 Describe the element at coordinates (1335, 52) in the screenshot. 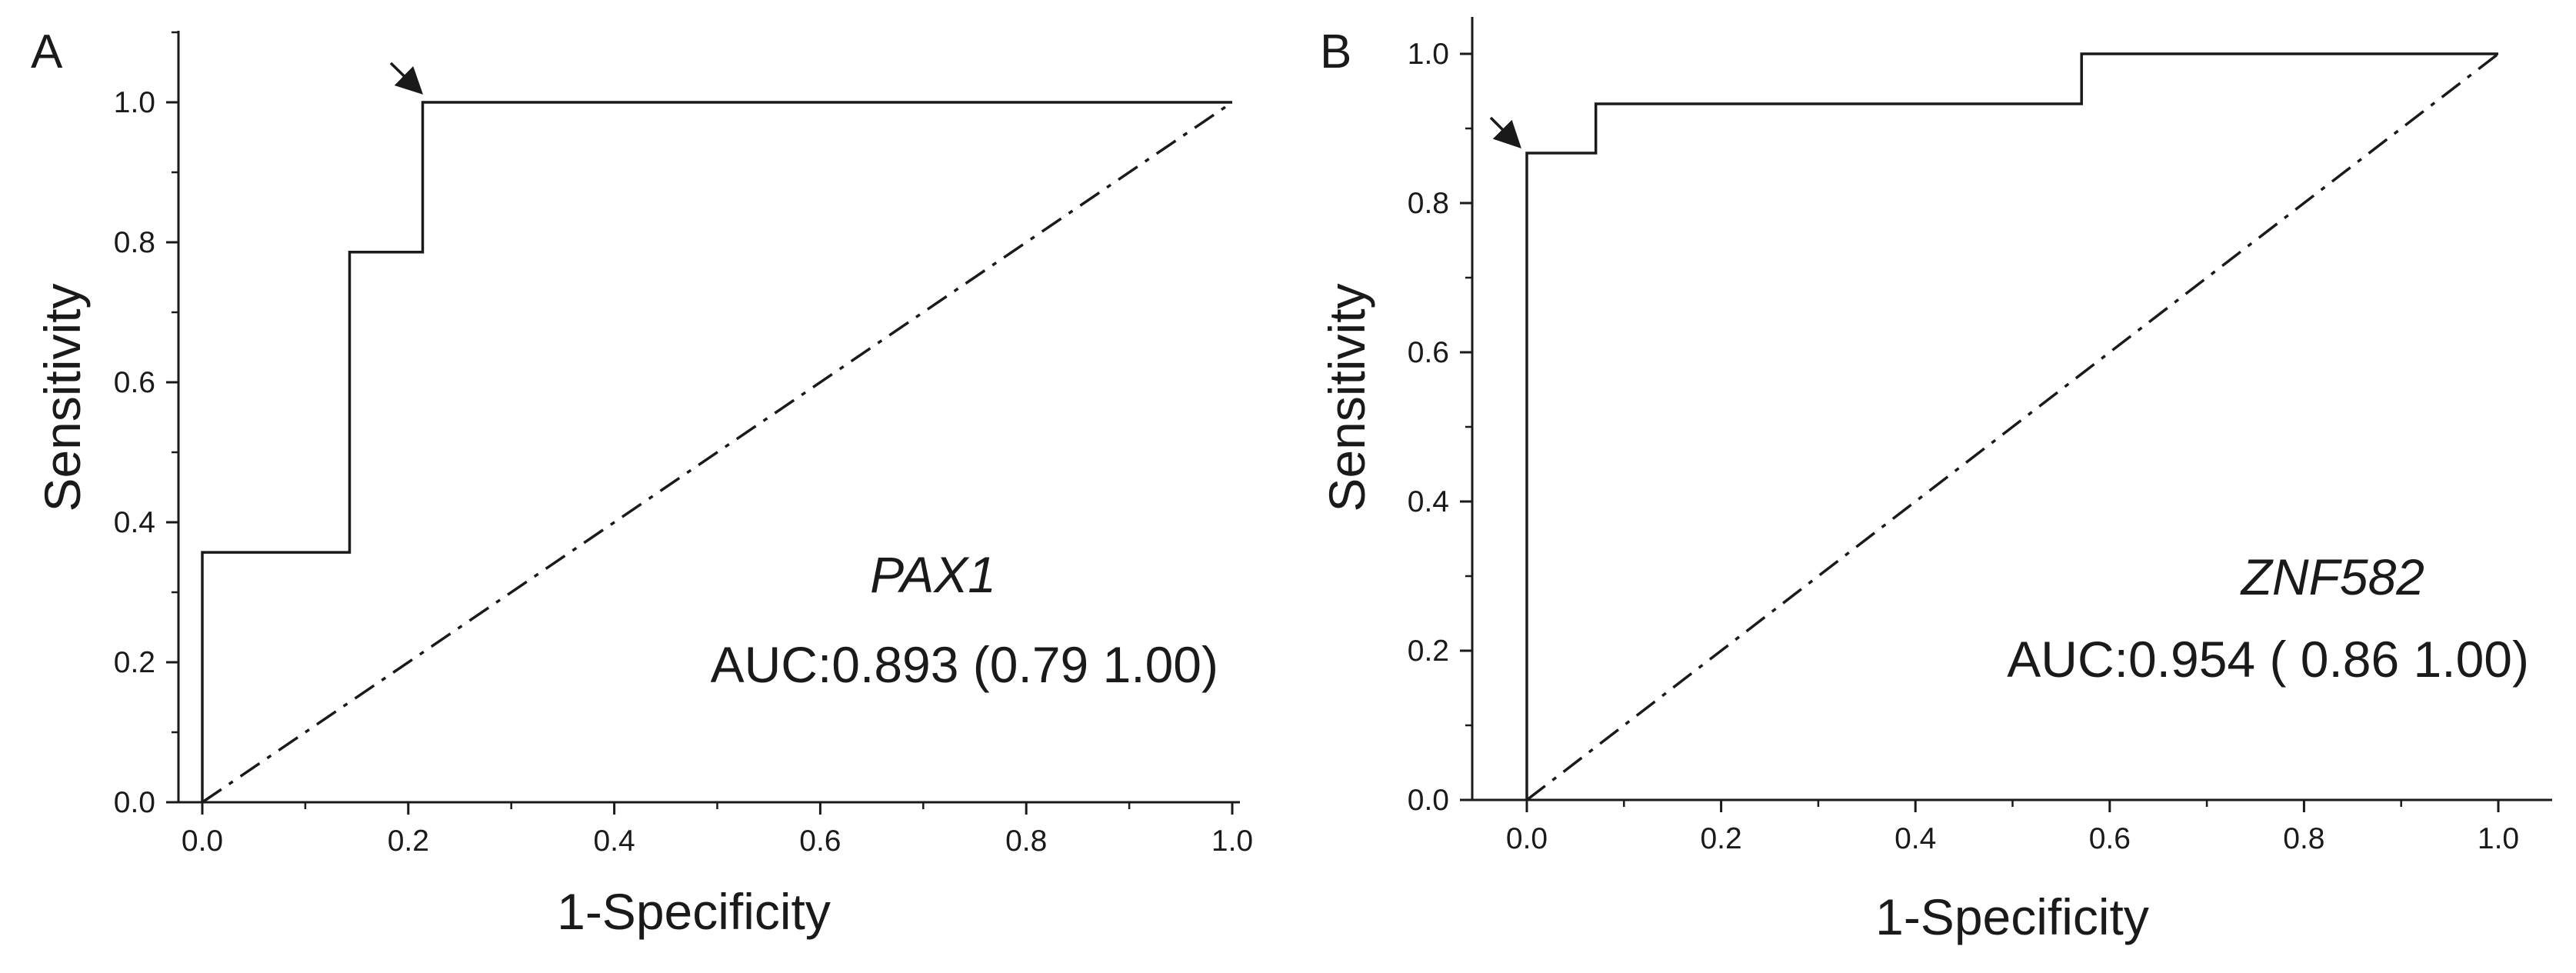

I see `panel-letter: B` at that location.